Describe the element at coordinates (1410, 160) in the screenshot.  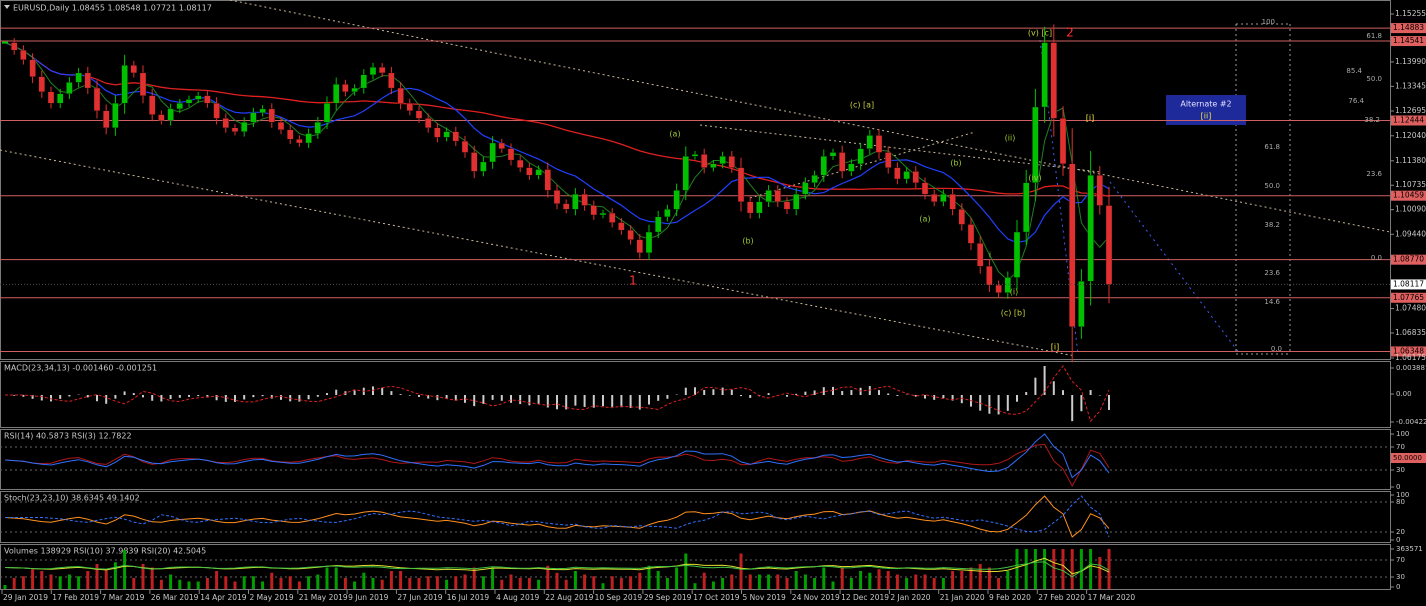
I see `y-tick-label: 1.11380` at that location.